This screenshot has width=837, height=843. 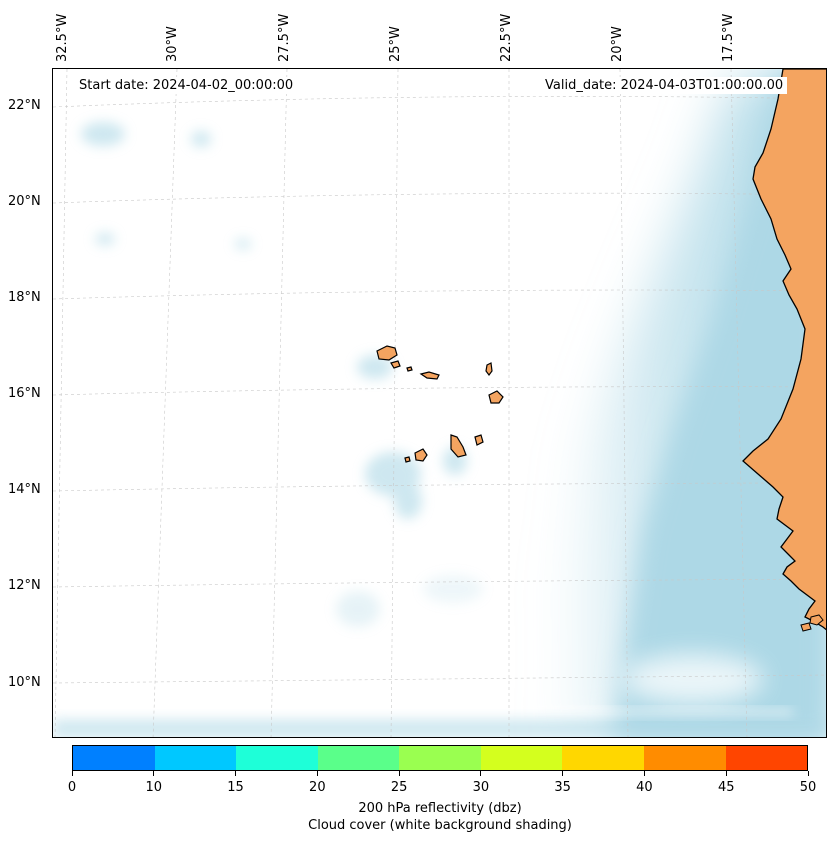 I want to click on colorbar-tick-label: 45, so click(x=726, y=787).